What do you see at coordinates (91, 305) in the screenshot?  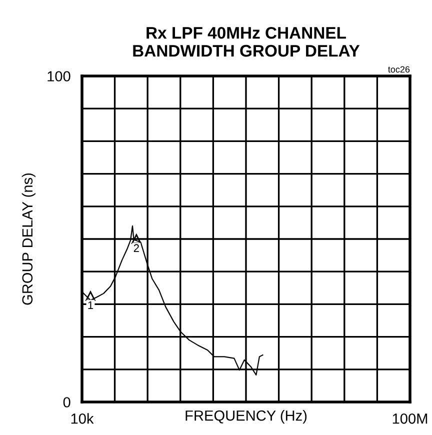 I see `annotation: 1` at bounding box center [91, 305].